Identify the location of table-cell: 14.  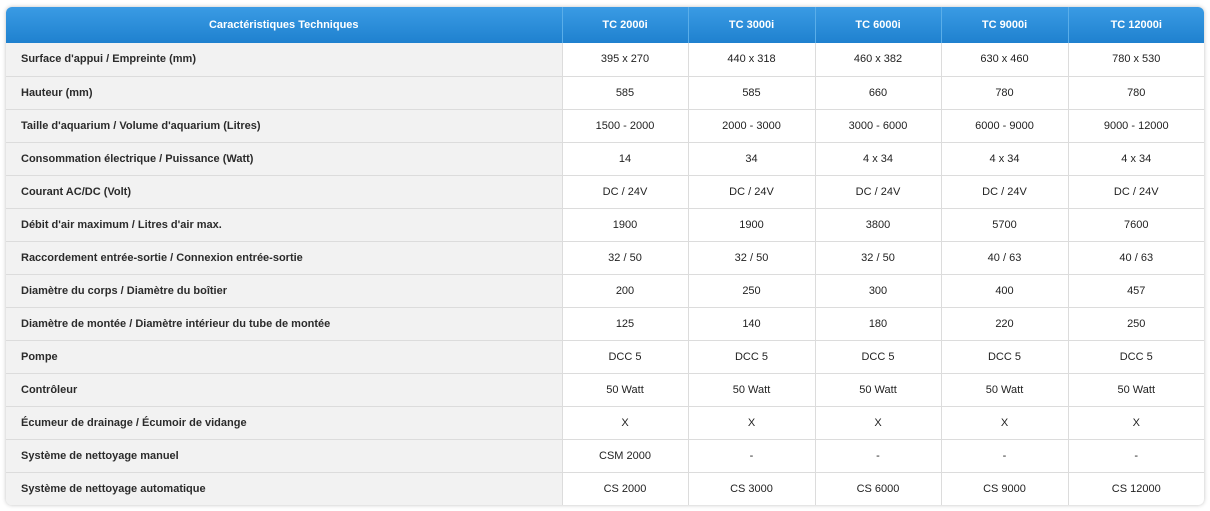
(624, 158).